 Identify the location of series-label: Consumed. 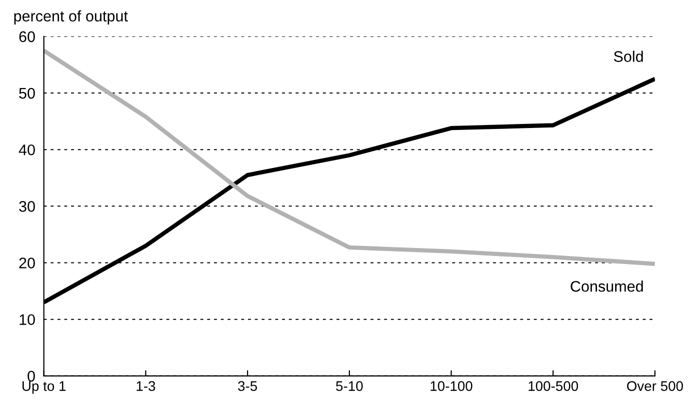
(606, 286).